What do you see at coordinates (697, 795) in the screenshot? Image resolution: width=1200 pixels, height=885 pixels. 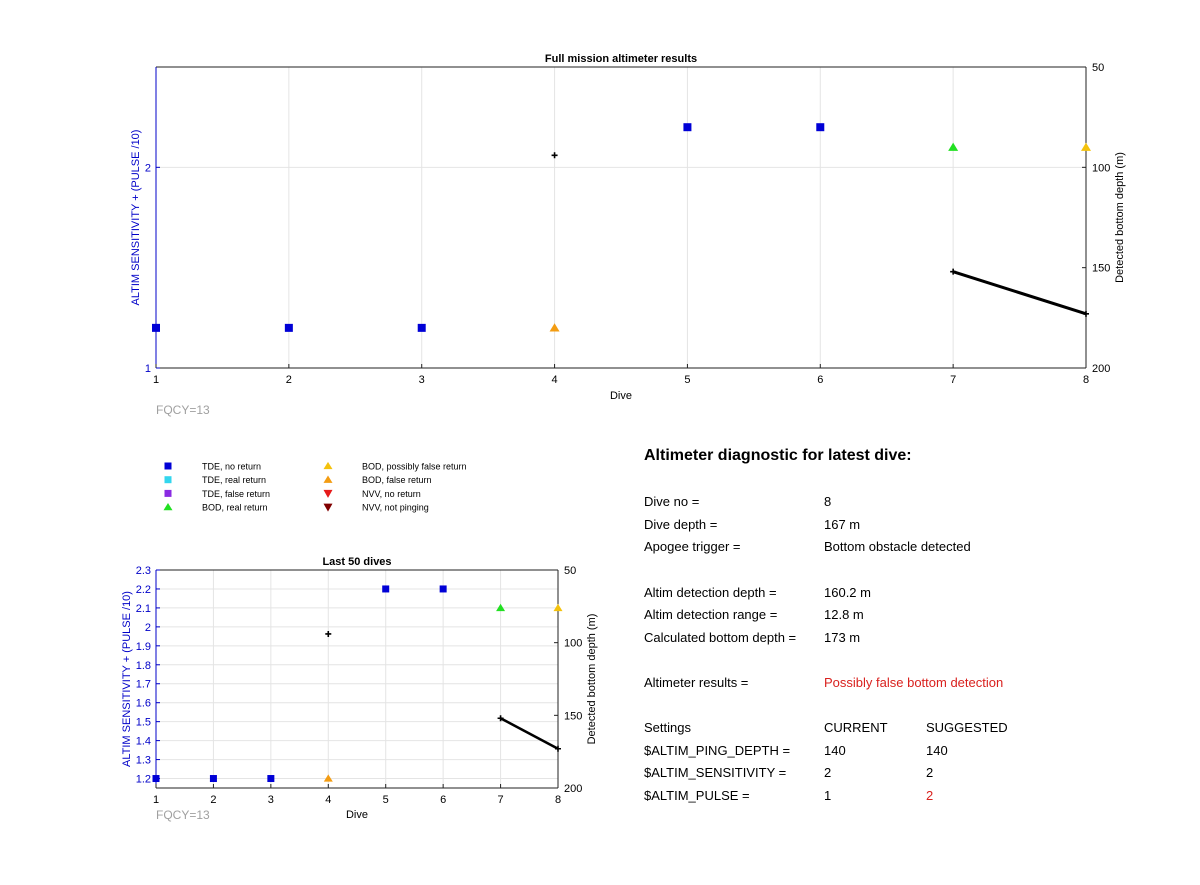 I see `setting-name: $ALTIM_PULSE =` at bounding box center [697, 795].